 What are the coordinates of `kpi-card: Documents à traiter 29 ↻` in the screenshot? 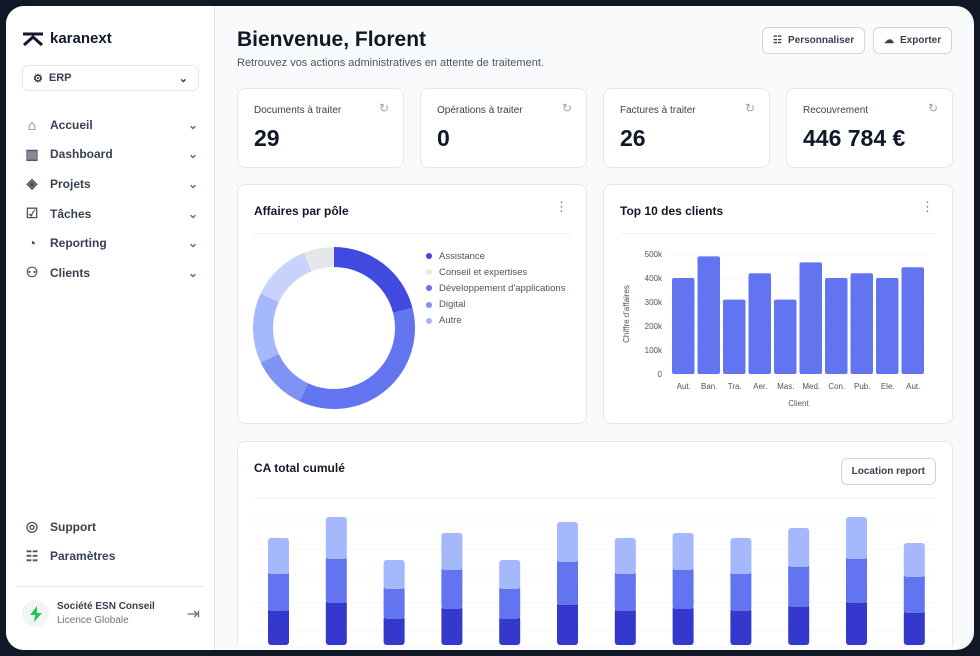 It's located at (320, 128).